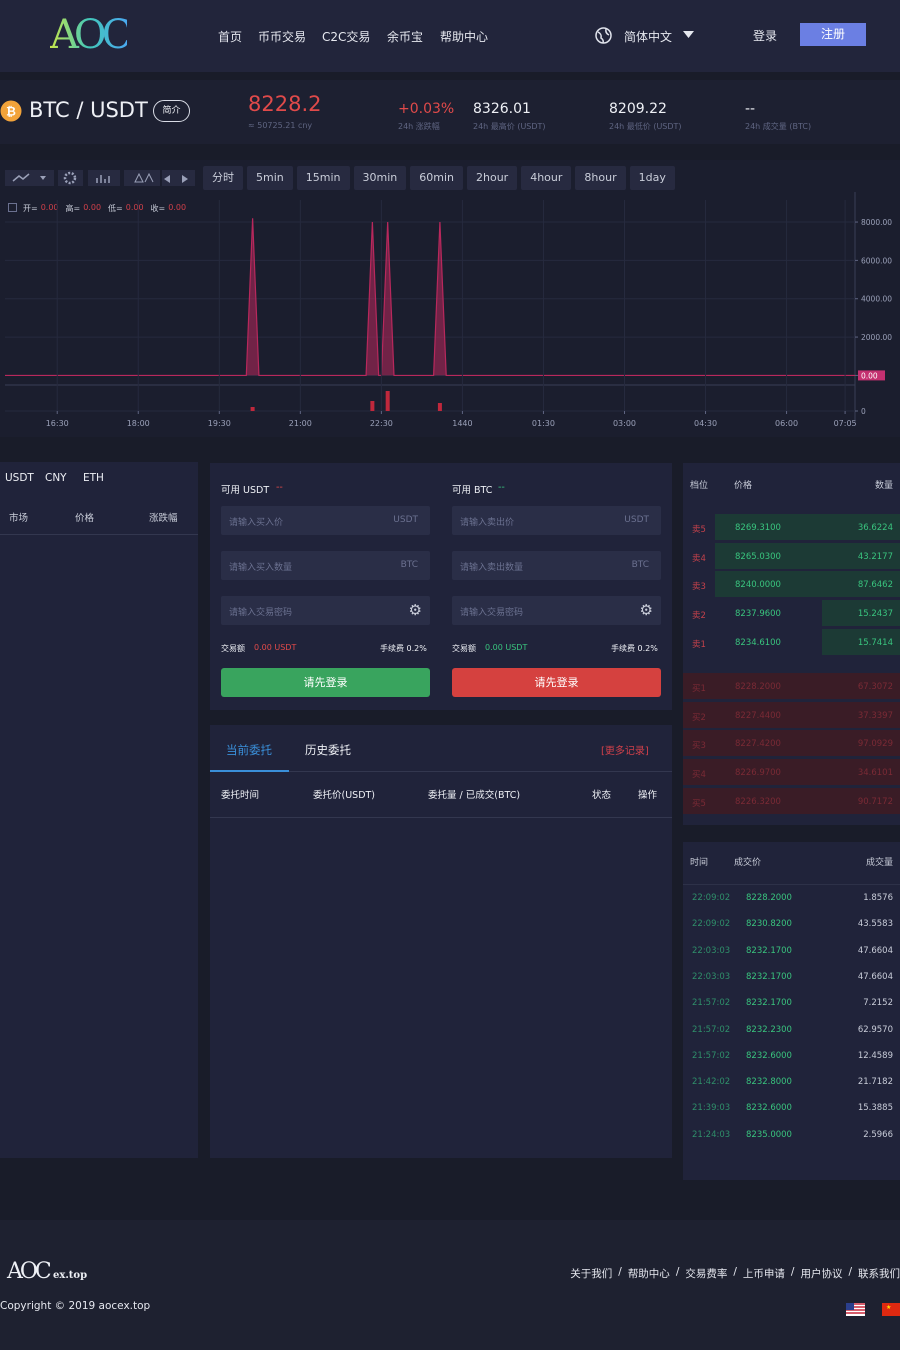 This screenshot has width=900, height=1350. I want to click on volume-bar, so click(387, 401).